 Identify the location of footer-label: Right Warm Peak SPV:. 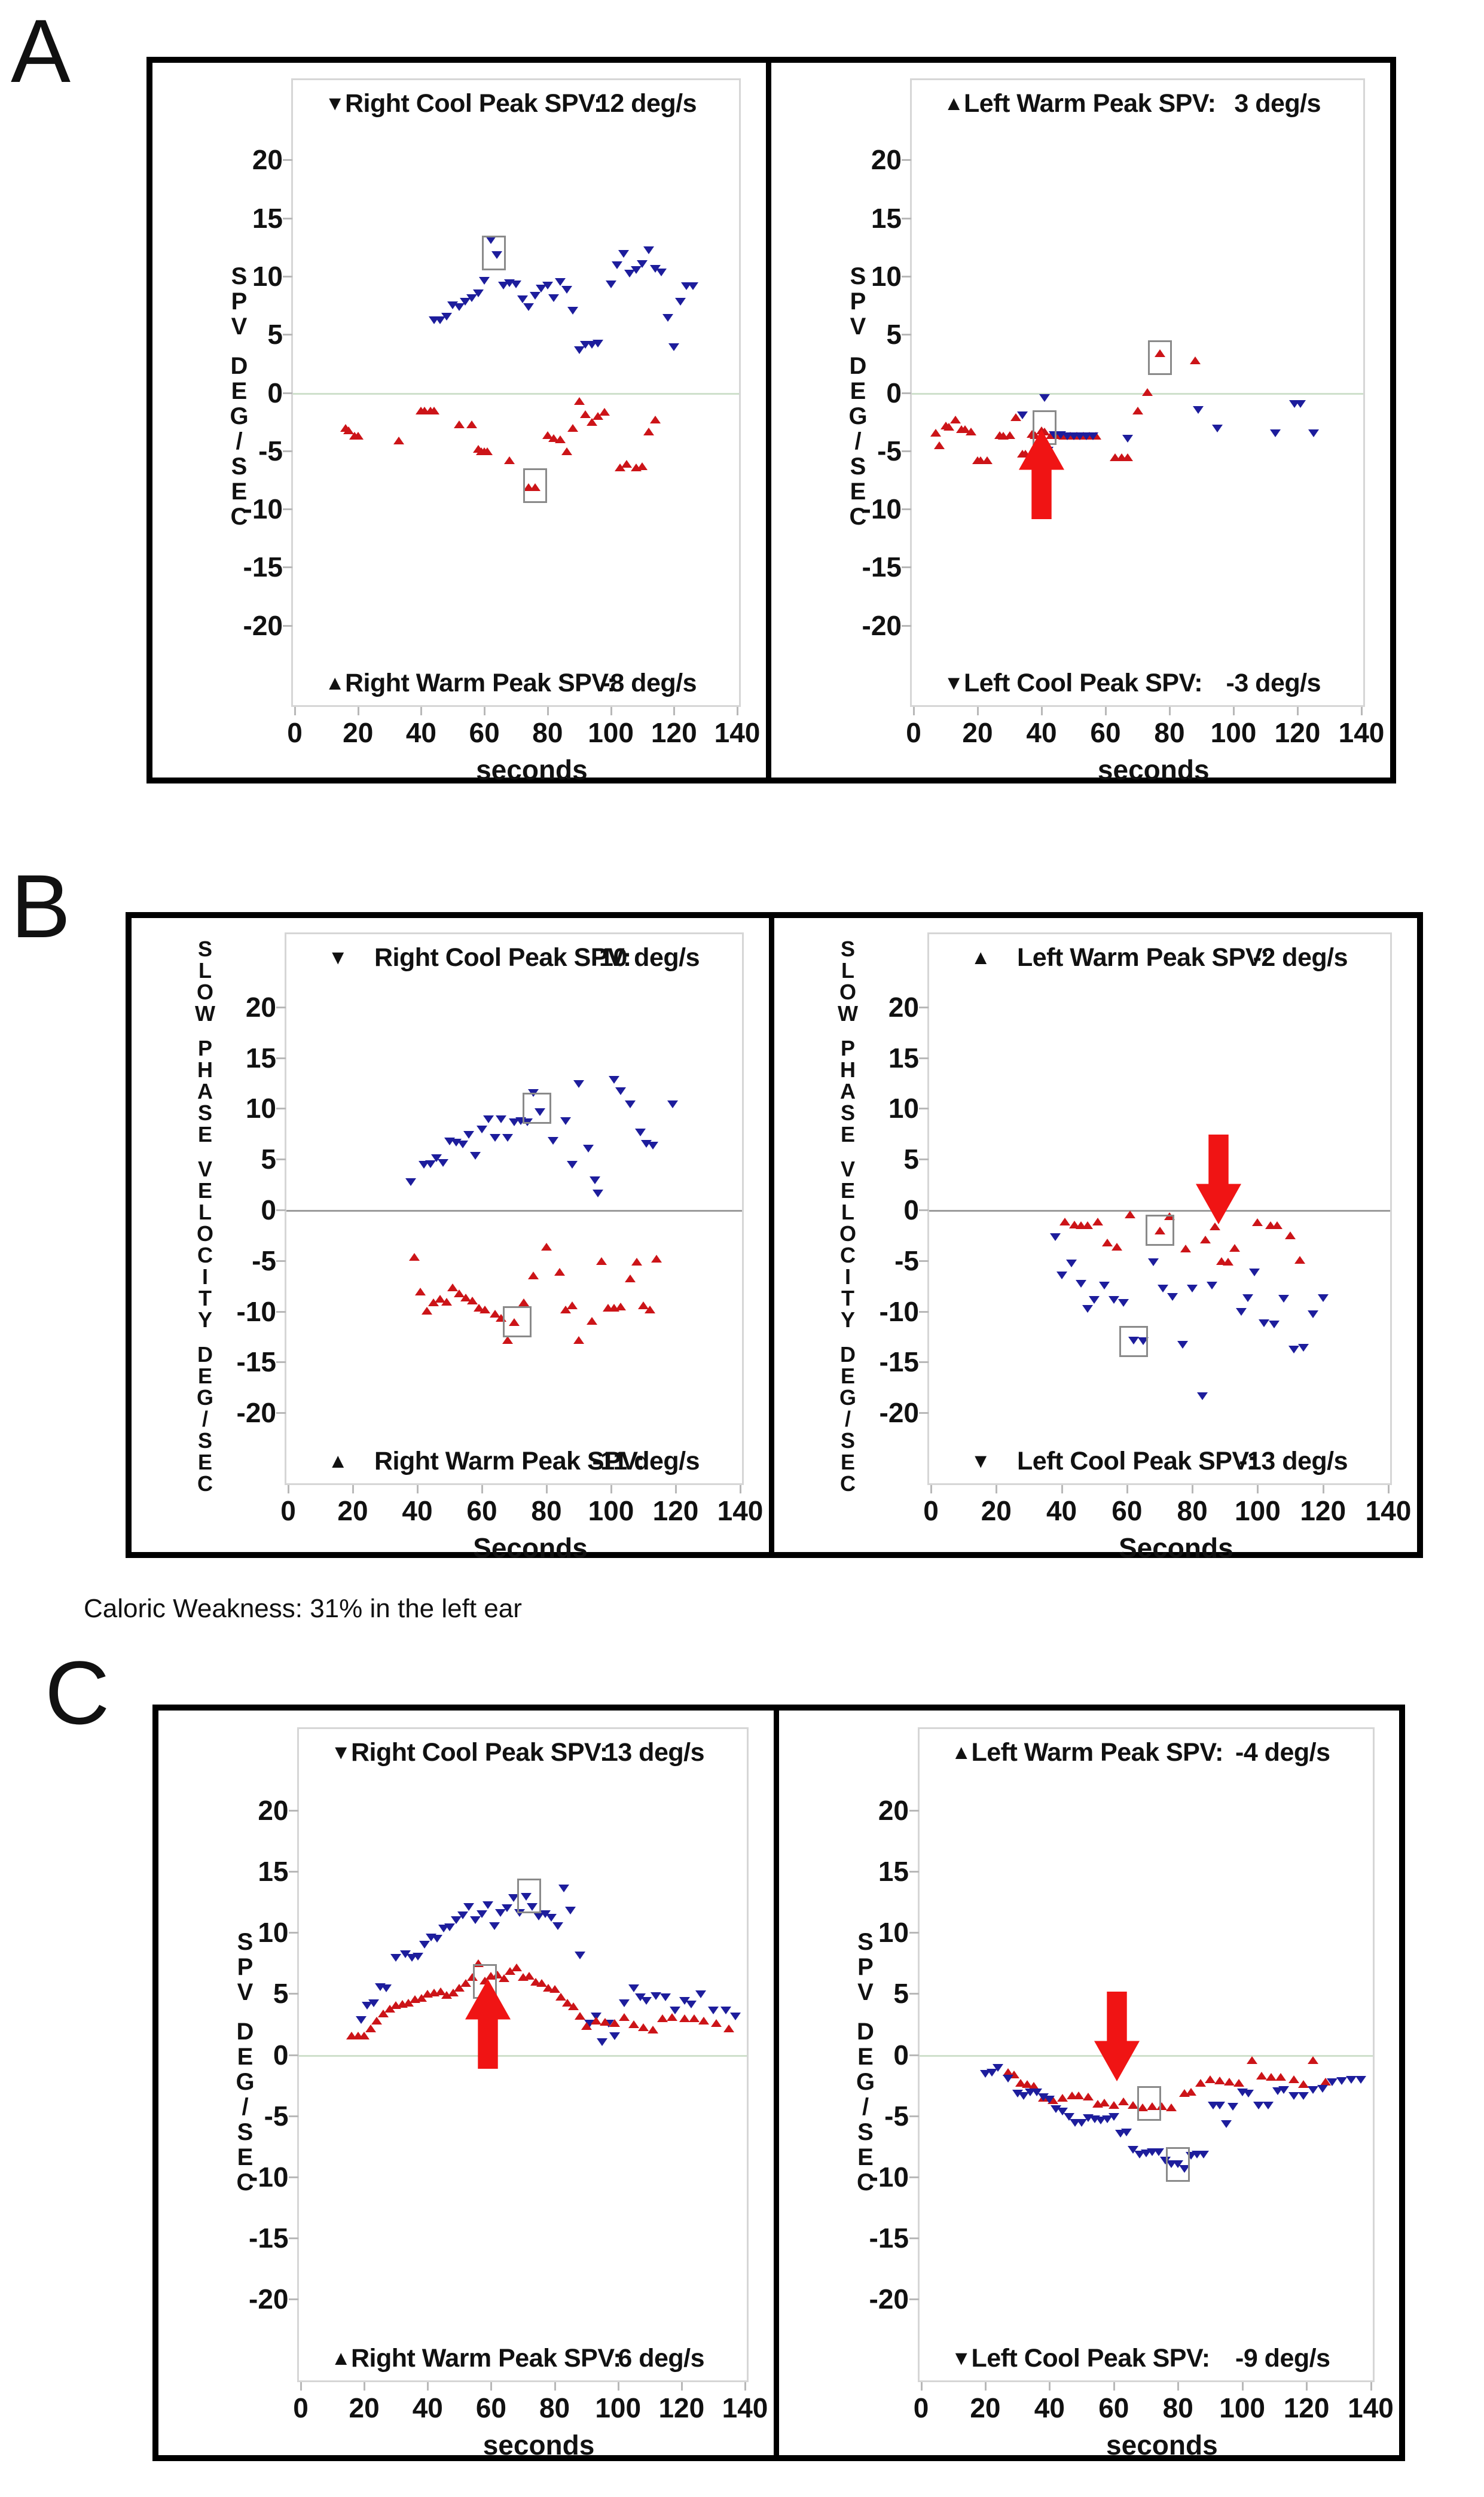
(486, 2358).